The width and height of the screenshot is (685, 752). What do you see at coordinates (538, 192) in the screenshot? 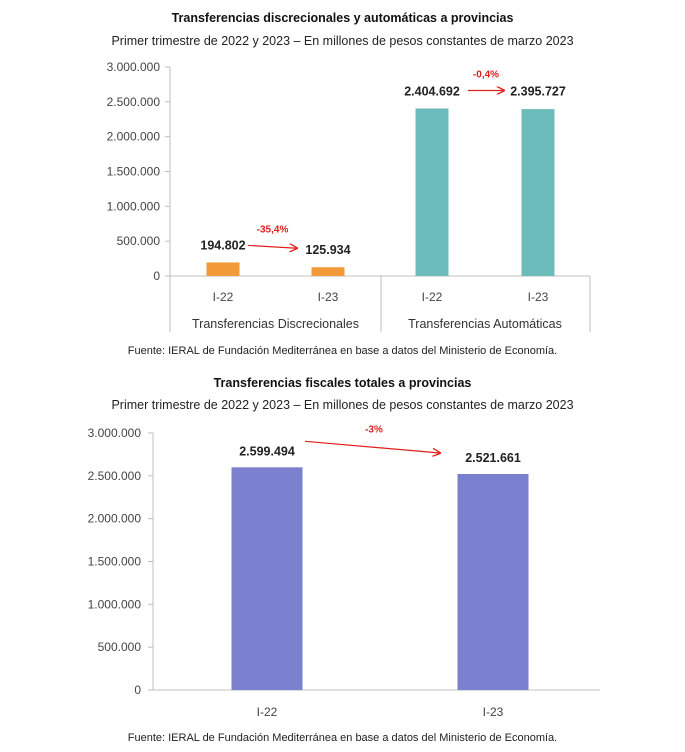
I see `bar-i-23-group2` at bounding box center [538, 192].